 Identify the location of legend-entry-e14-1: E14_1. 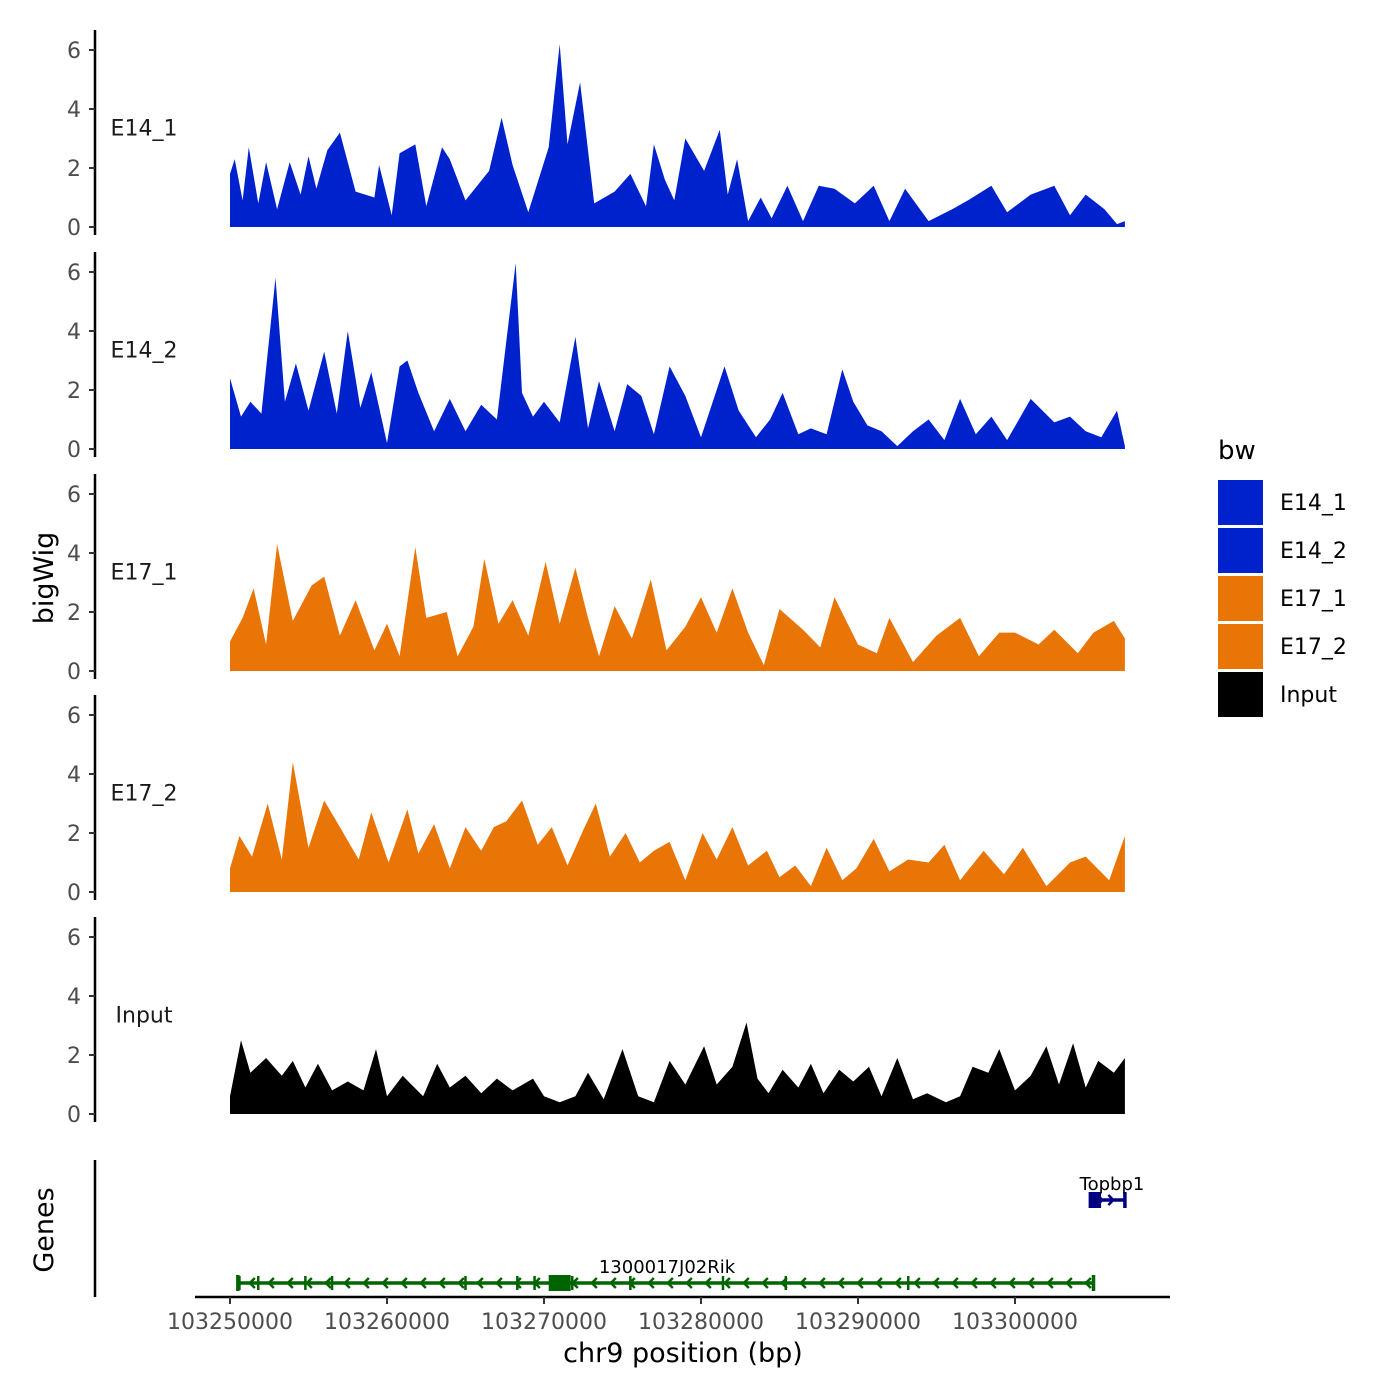
(1282, 502).